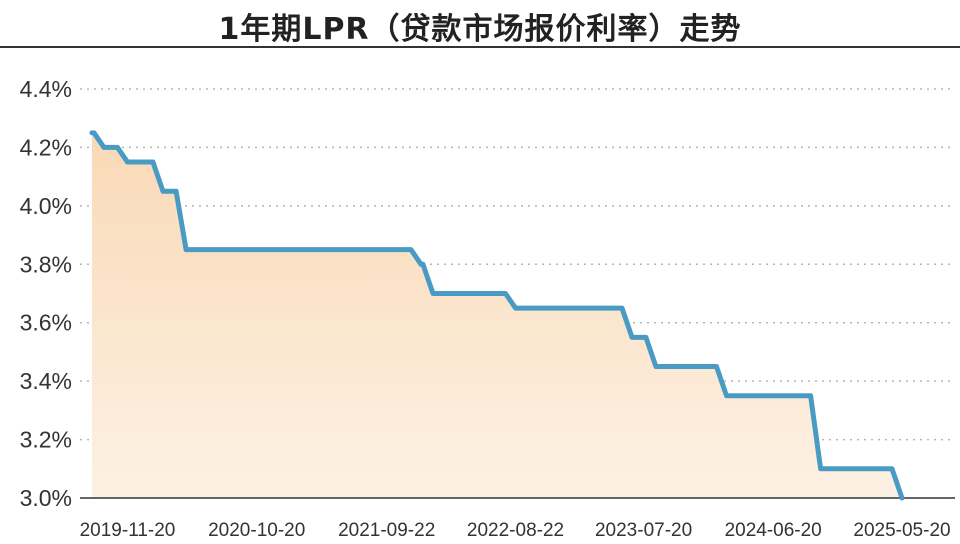 This screenshot has width=960, height=544. What do you see at coordinates (46, 498) in the screenshot?
I see `y-tick-label: 3.0%` at bounding box center [46, 498].